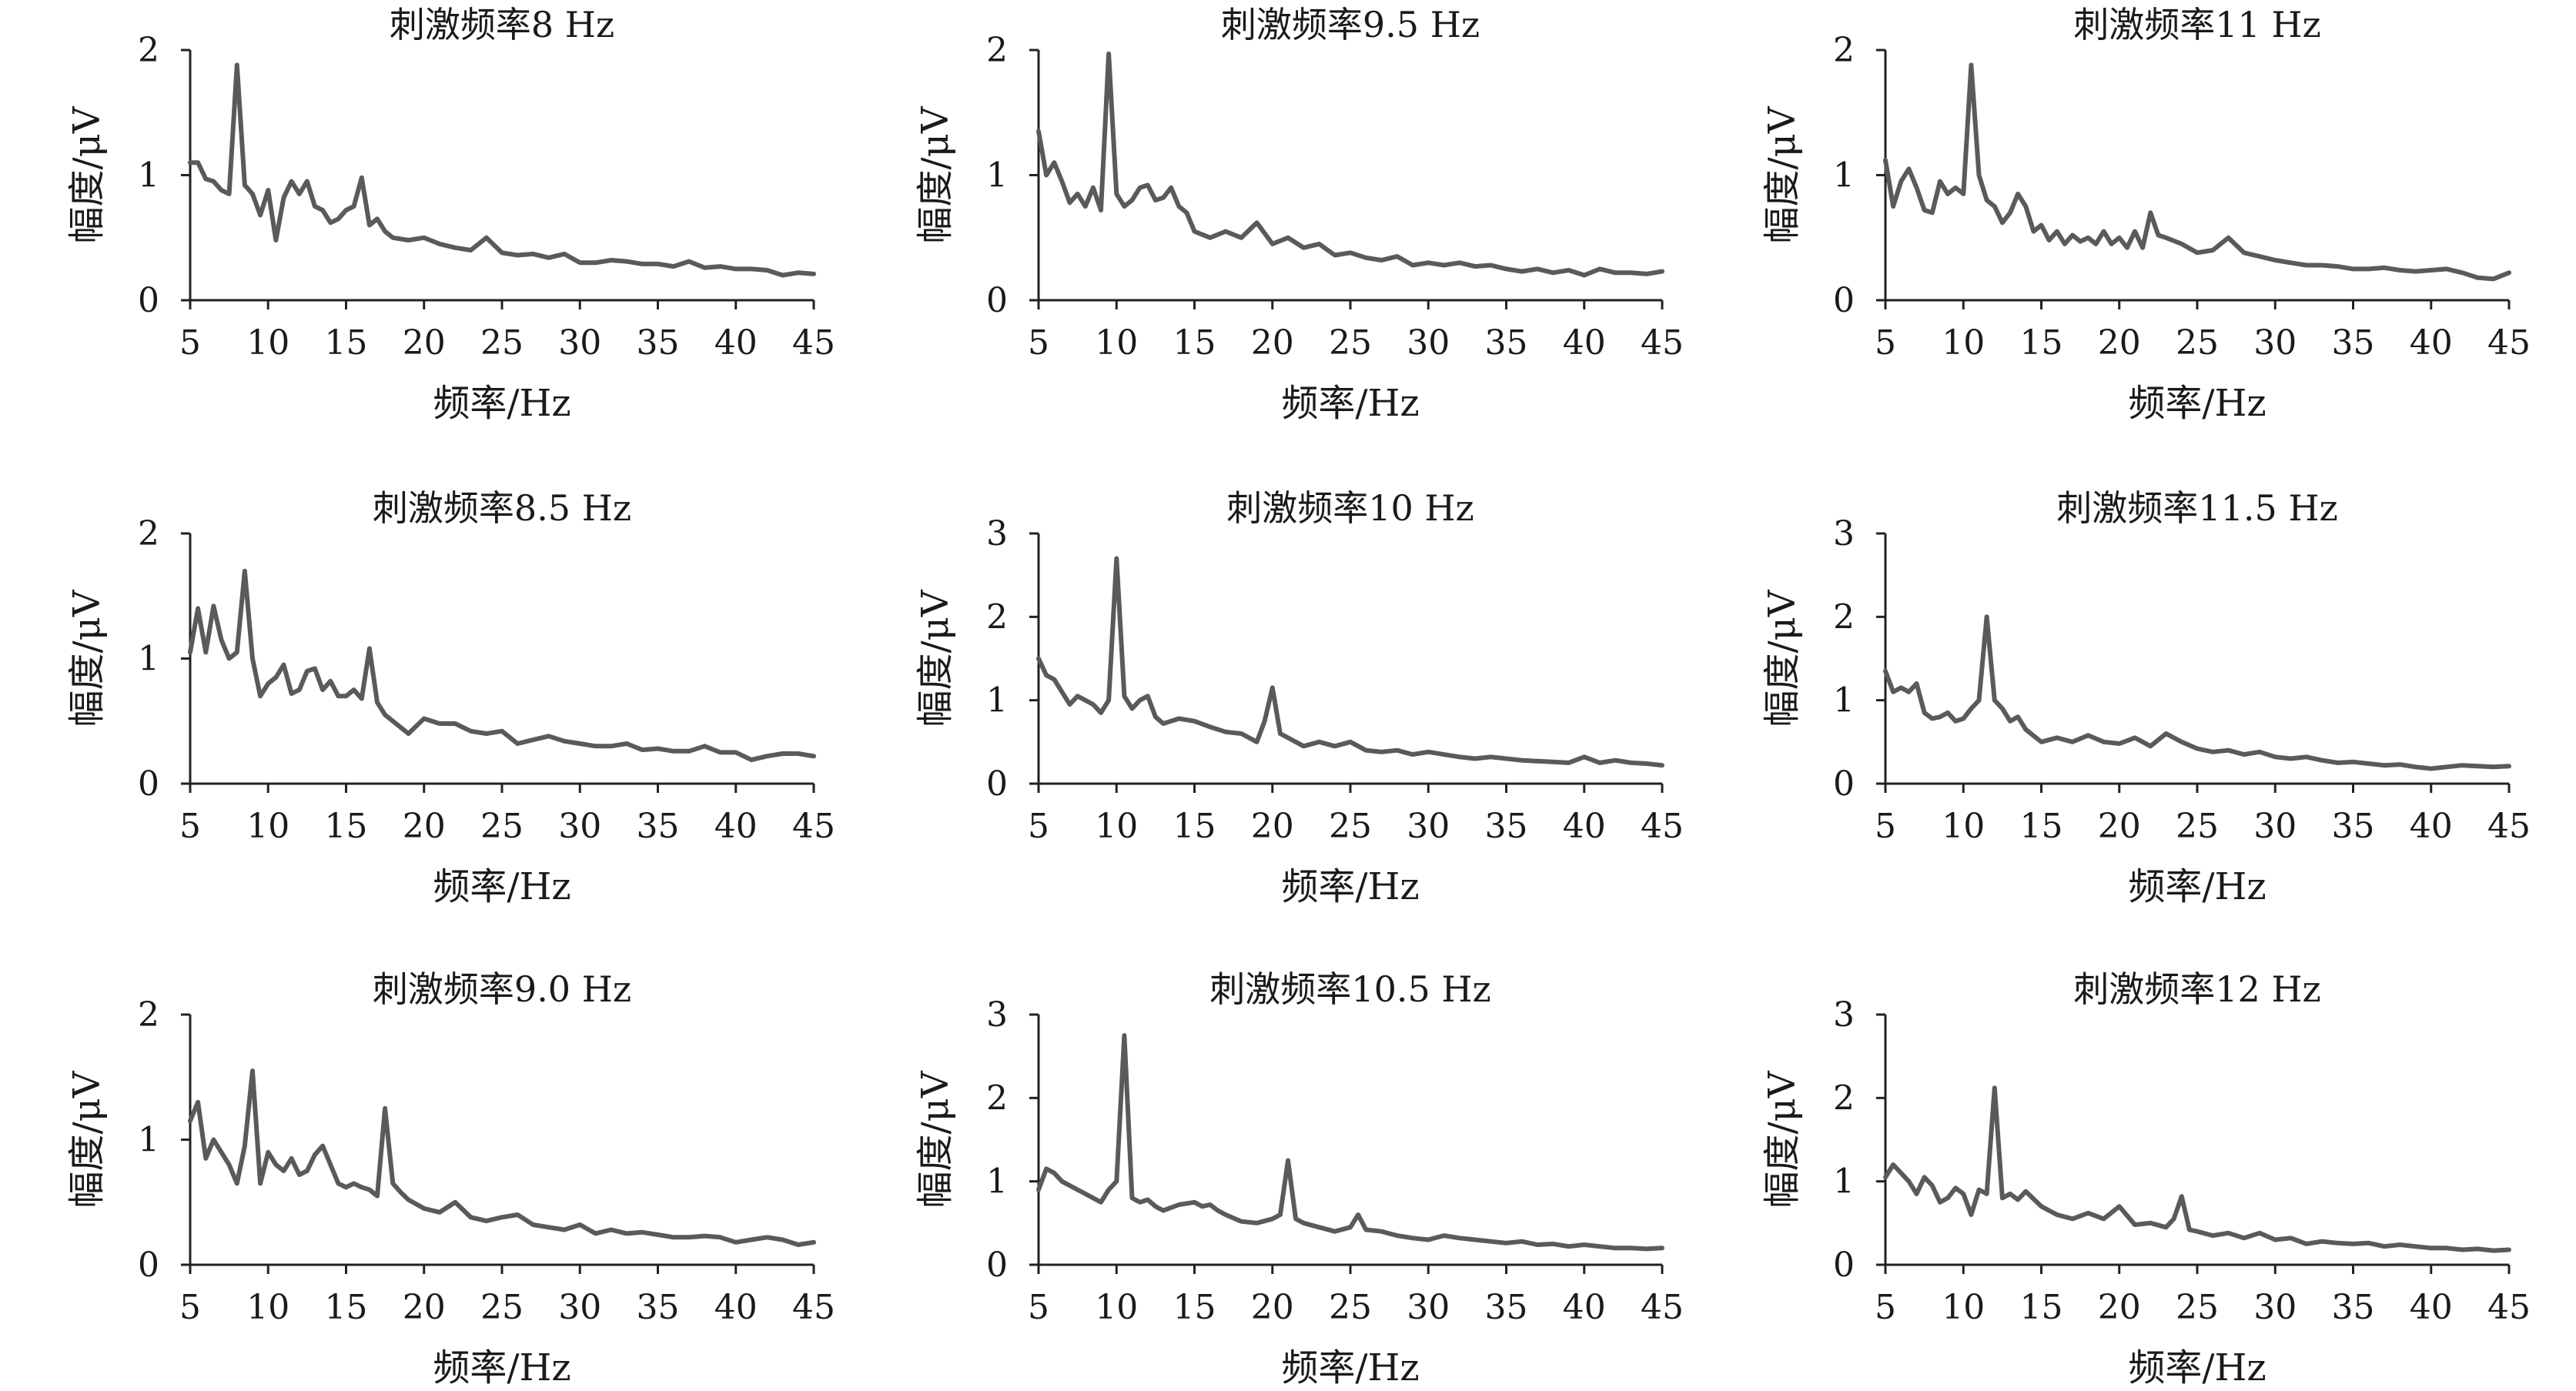 This screenshot has height=1391, width=2576. Describe the element at coordinates (2197, 24) in the screenshot. I see `chart-title: 刺激频率11 Hz` at that location.